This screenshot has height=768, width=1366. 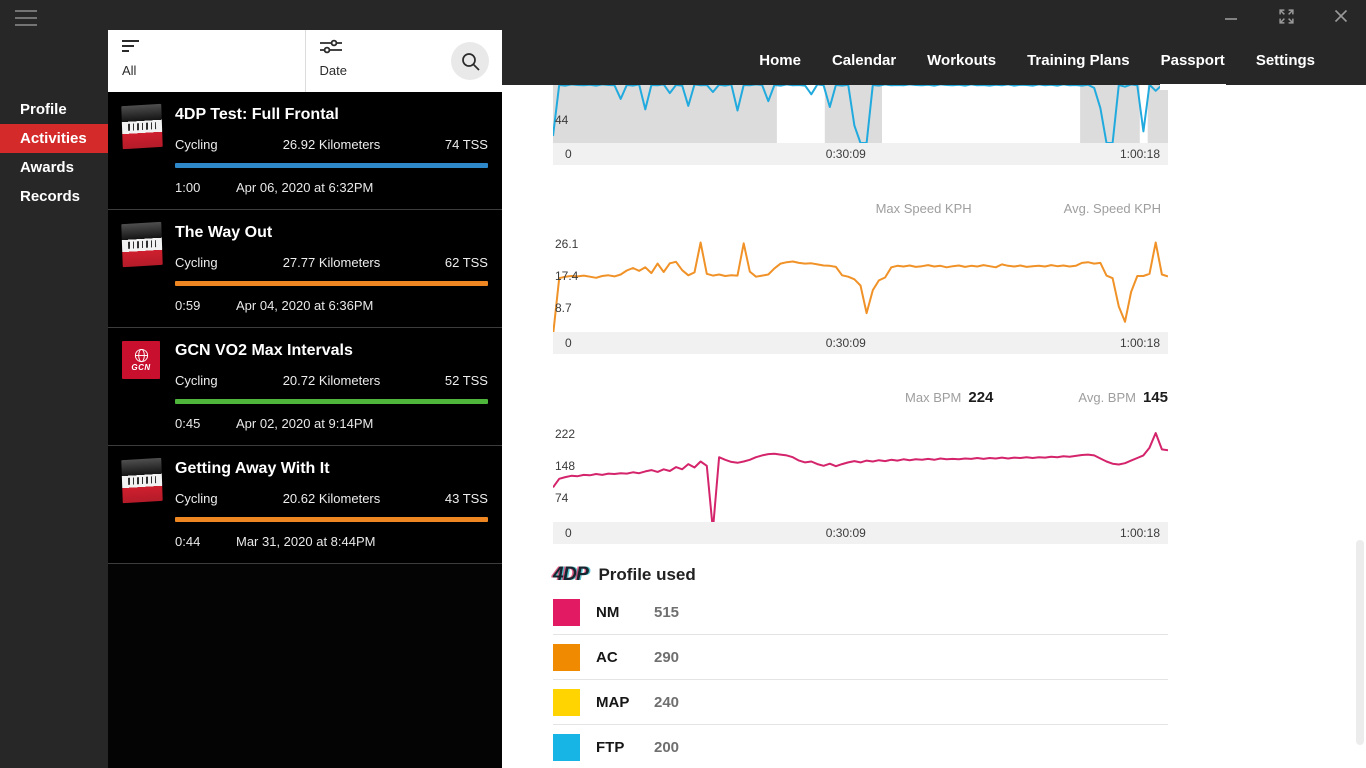 I want to click on nm-label: NM, so click(x=608, y=612).